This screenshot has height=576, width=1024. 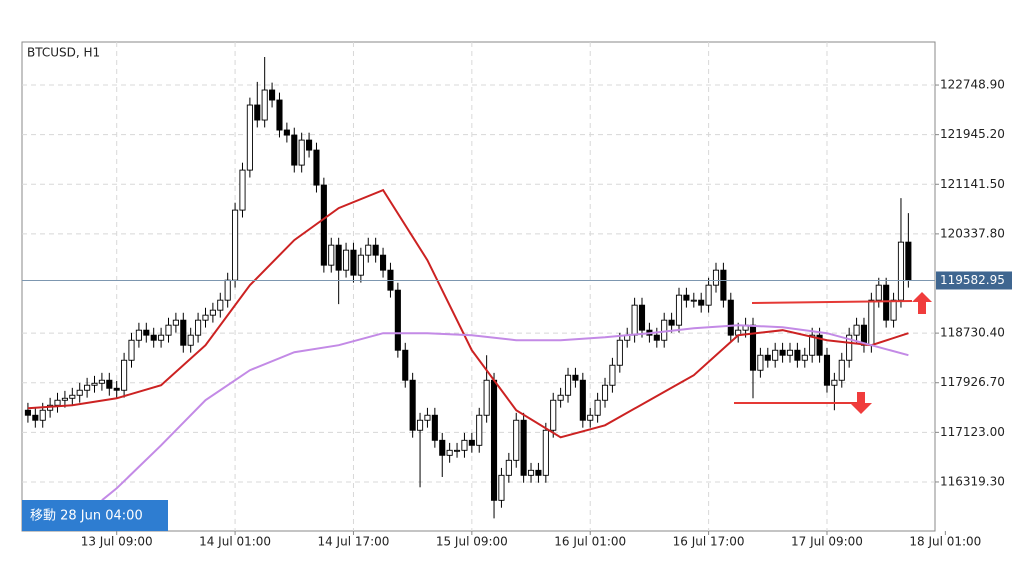 What do you see at coordinates (972, 333) in the screenshot?
I see `y-tick-label: 118730.40` at bounding box center [972, 333].